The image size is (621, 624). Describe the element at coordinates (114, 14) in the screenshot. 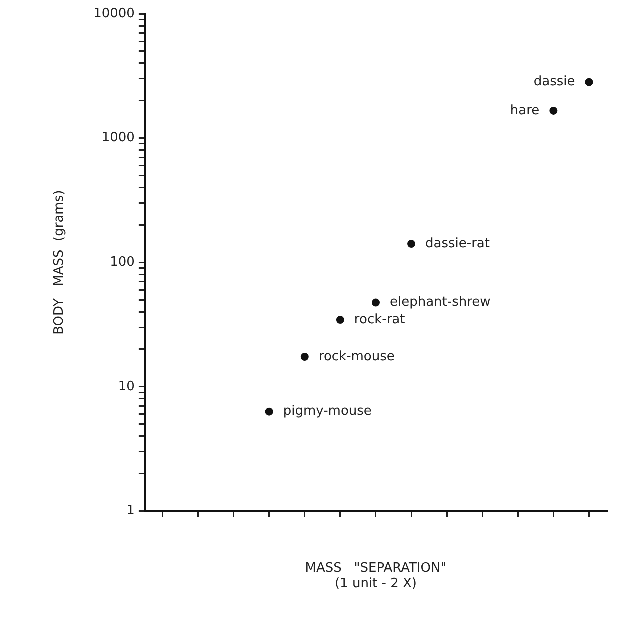

I see `y-tick-label: 10000` at that location.